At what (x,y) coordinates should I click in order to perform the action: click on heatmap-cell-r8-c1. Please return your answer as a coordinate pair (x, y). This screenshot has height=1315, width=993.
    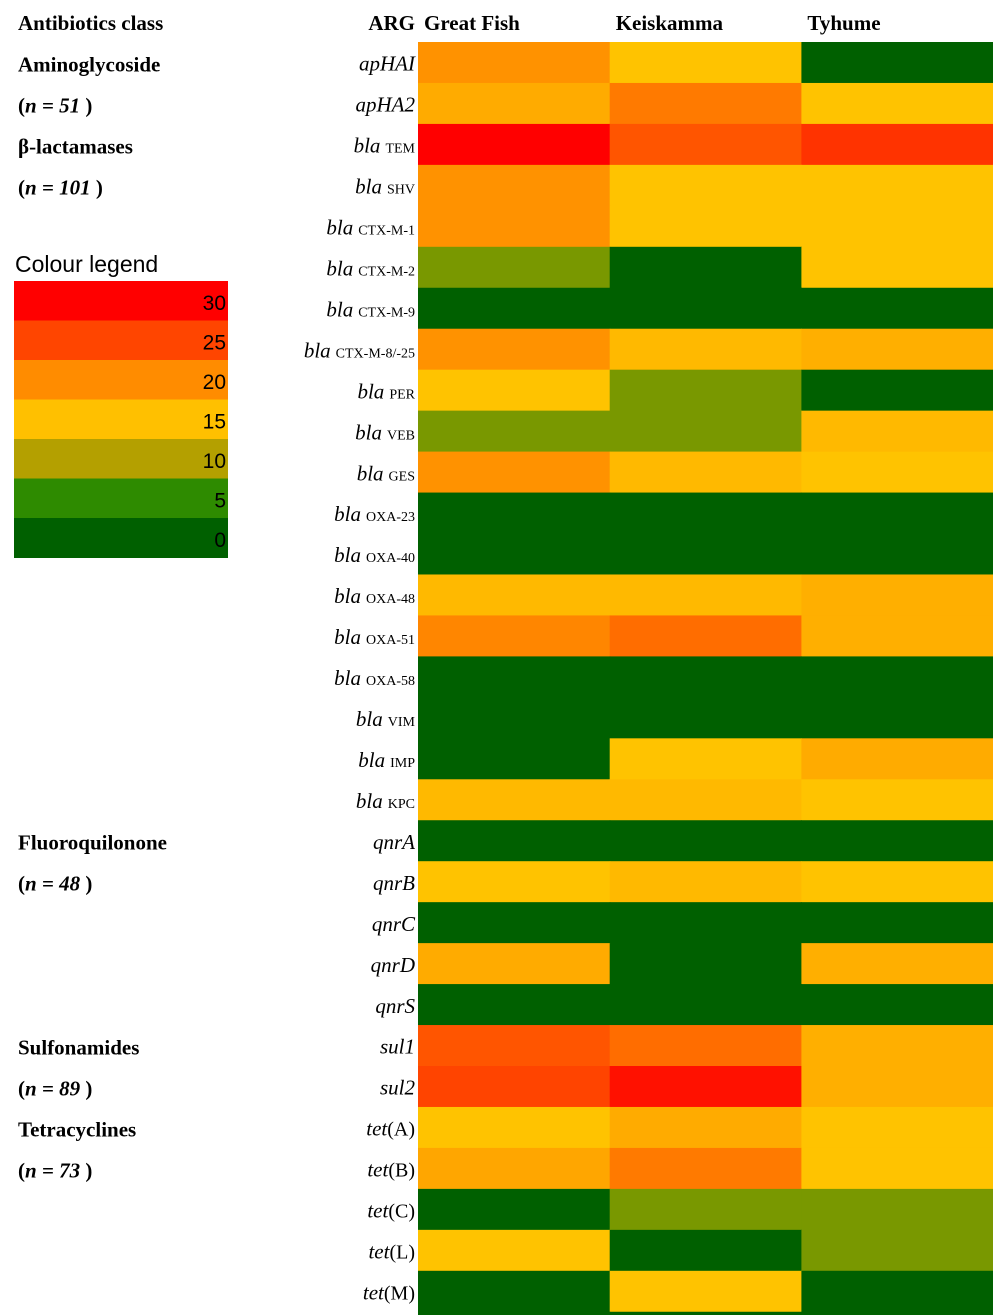
    Looking at the image, I should click on (705, 390).